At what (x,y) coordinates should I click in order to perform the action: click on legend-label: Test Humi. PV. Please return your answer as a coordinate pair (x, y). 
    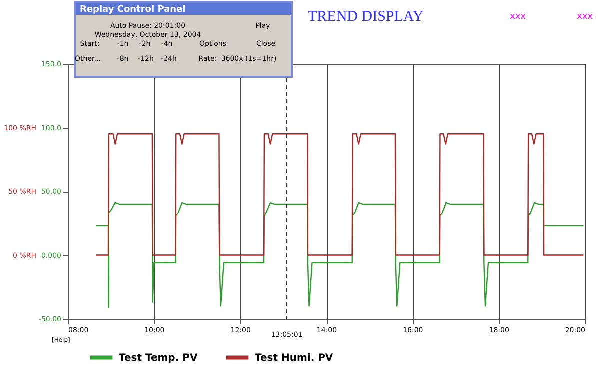
    Looking at the image, I should click on (294, 358).